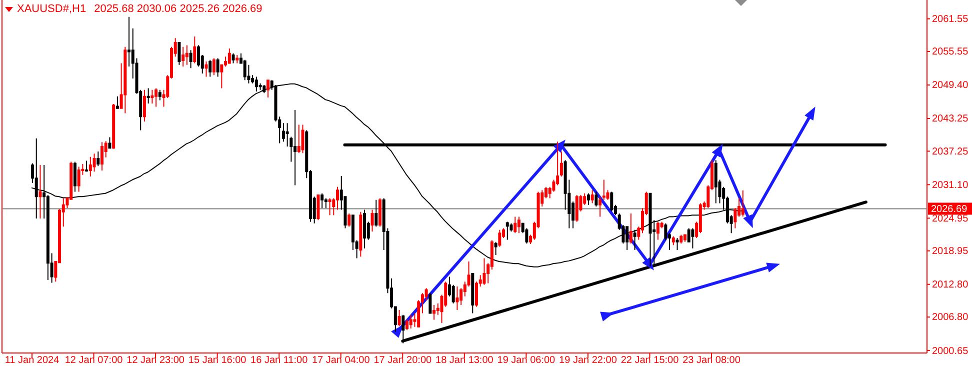  What do you see at coordinates (403, 360) in the screenshot?
I see `x-tick-label: 17 Jan 20:00` at bounding box center [403, 360].